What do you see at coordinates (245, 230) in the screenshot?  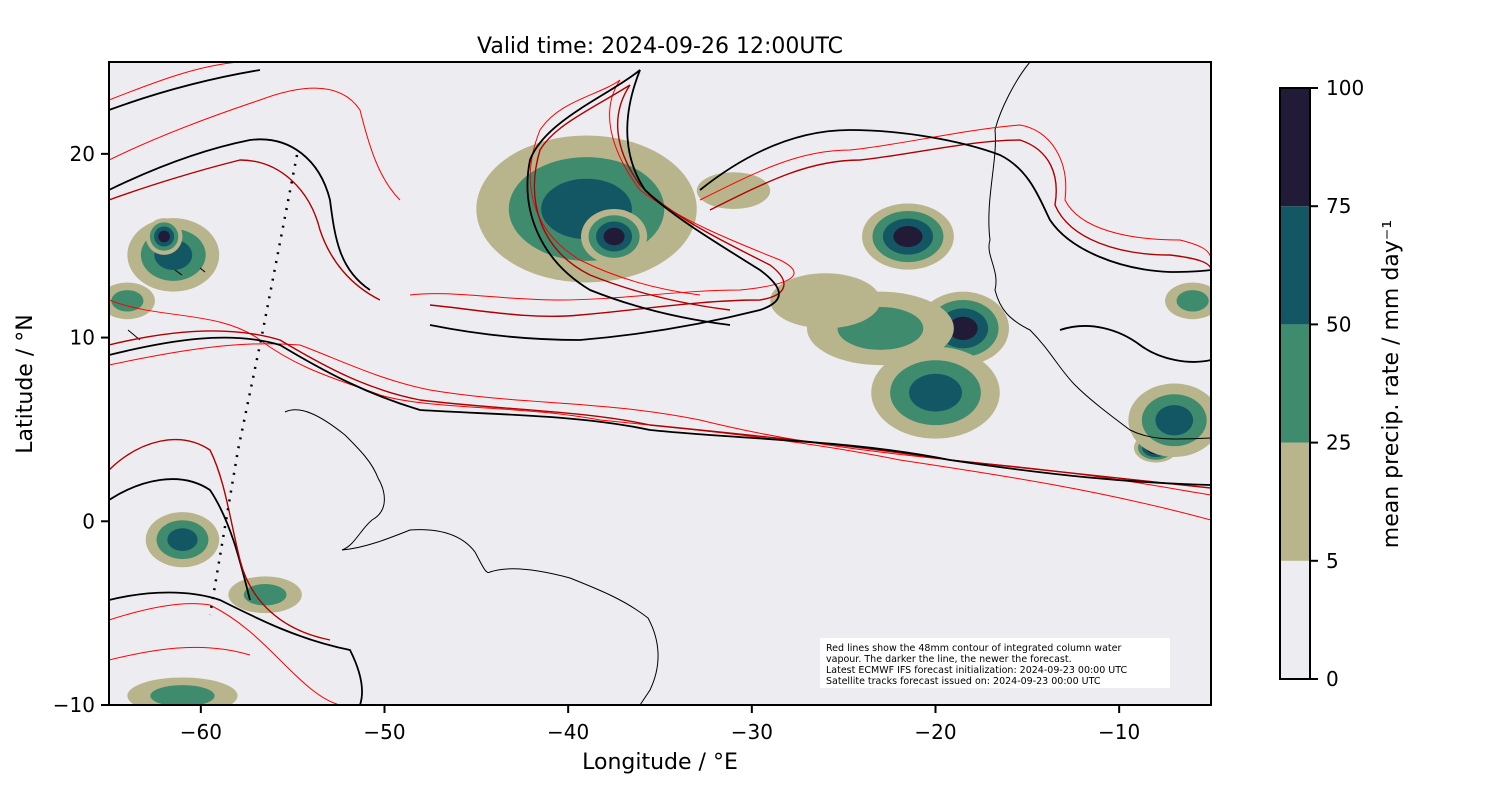 I see `contour-northwest-c` at bounding box center [245, 230].